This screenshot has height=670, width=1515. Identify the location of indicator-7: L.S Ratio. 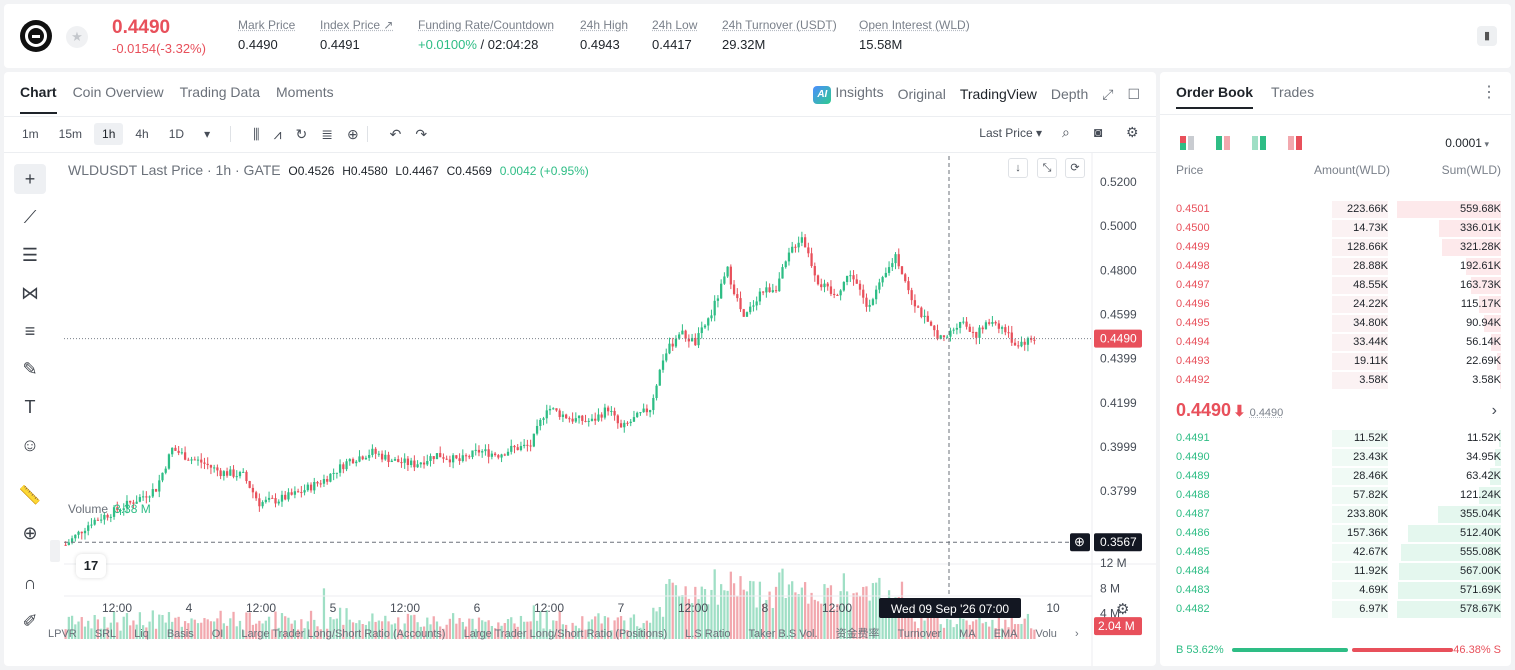
(708, 634).